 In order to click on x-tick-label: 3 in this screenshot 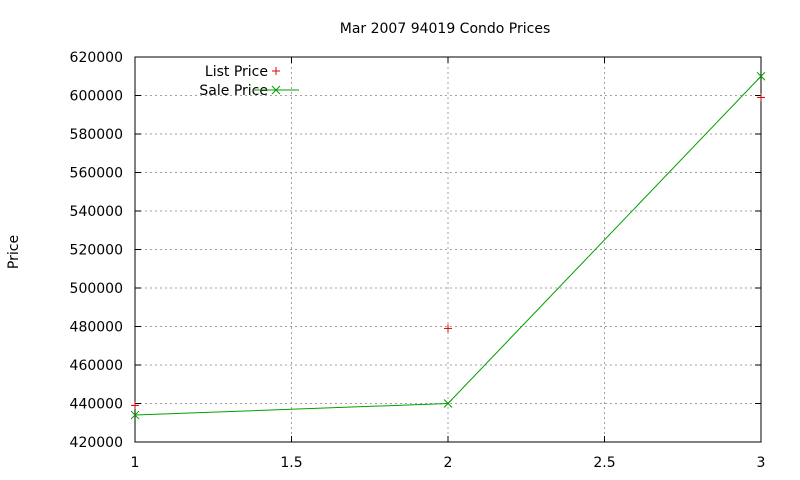, I will do `click(761, 463)`.